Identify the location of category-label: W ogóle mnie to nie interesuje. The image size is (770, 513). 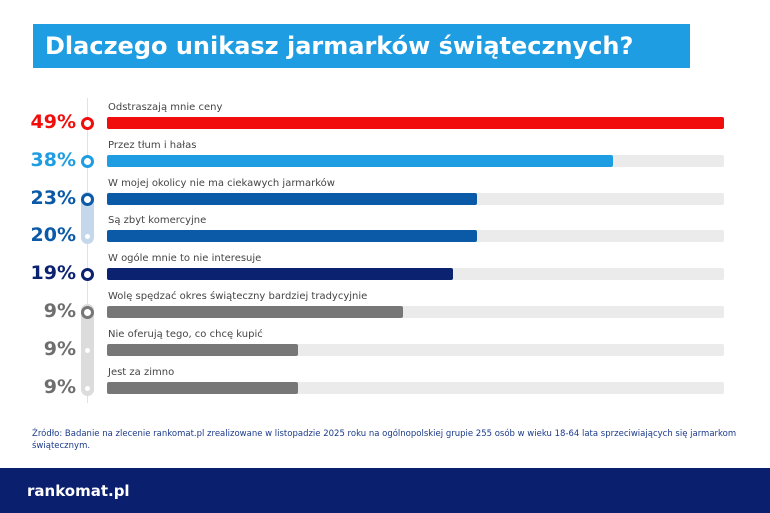
(185, 259).